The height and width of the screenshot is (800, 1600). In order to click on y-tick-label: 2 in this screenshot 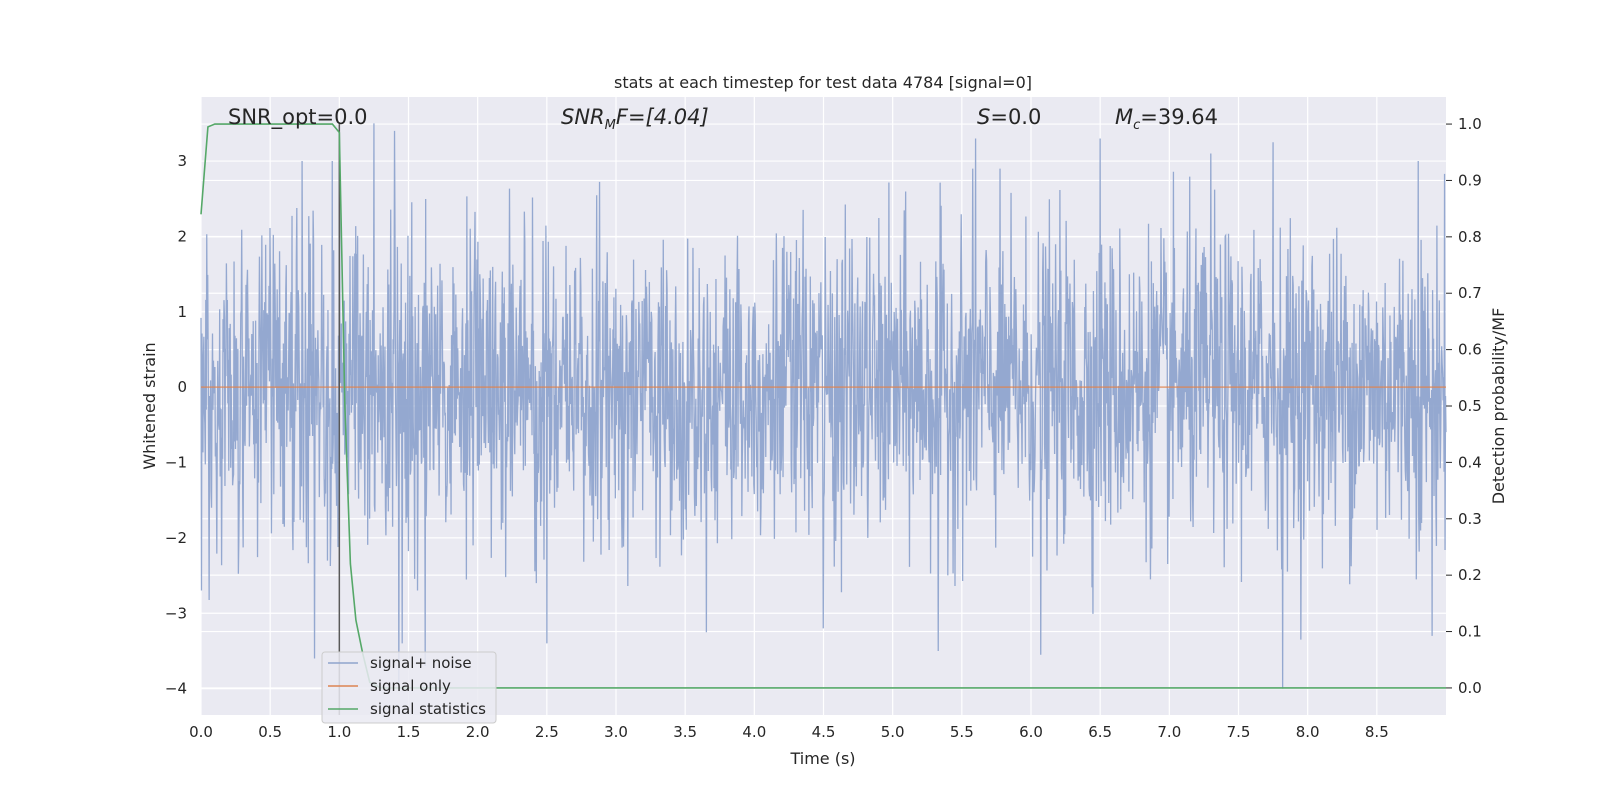, I will do `click(182, 236)`.